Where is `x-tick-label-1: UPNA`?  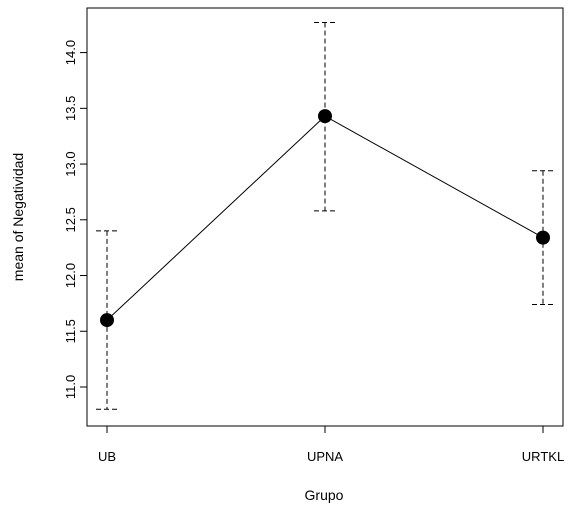
x-tick-label-1: UPNA is located at coordinates (325, 456).